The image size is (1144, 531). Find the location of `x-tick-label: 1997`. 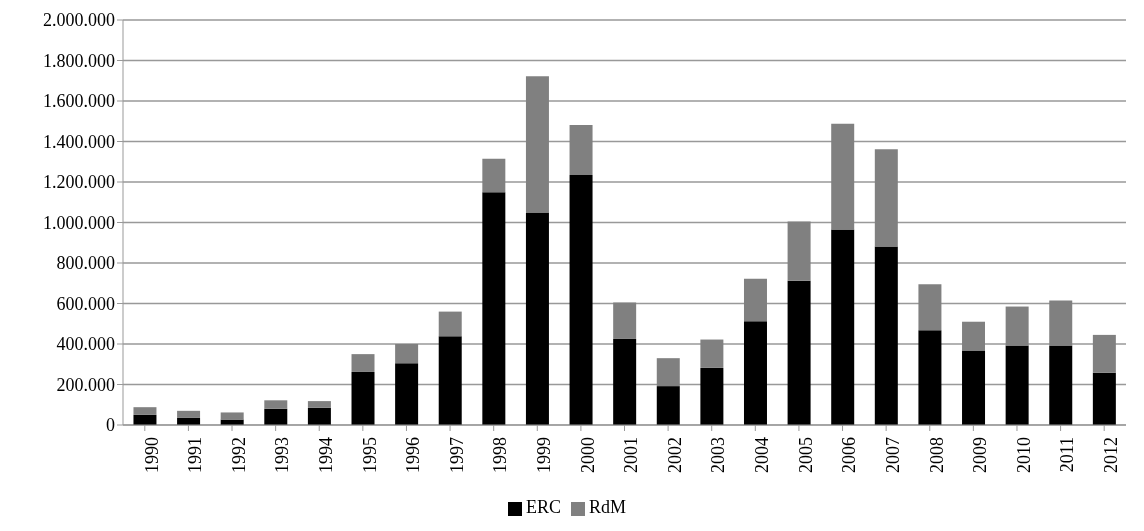

x-tick-label: 1997 is located at coordinates (456, 455).